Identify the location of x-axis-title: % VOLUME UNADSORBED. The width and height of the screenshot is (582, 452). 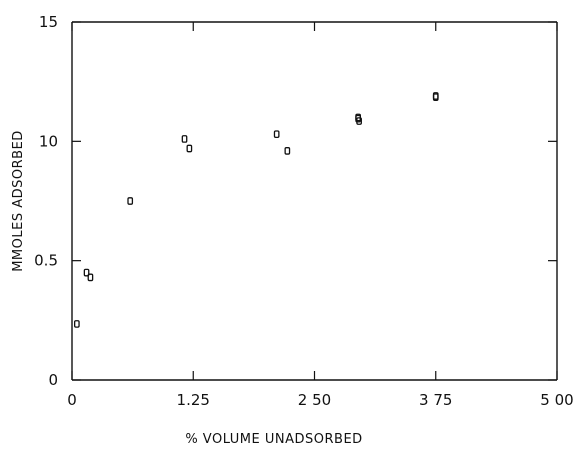
(273, 439).